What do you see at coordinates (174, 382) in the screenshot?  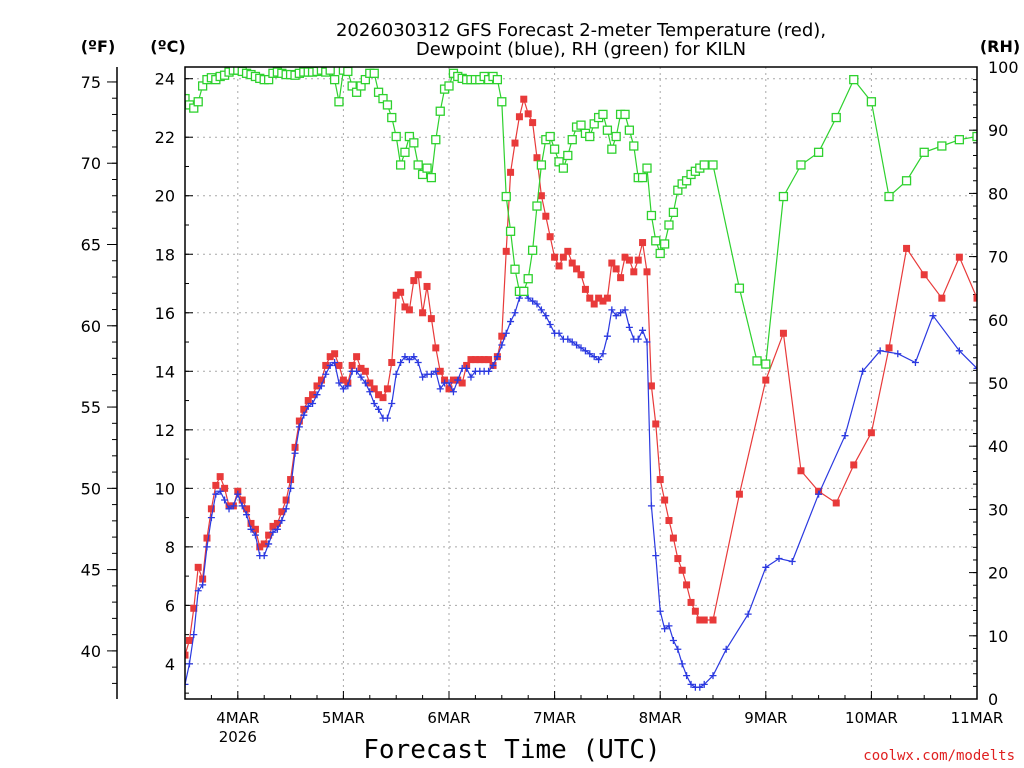 I see `celsius-axis-ticks: 4 6 8 10 12 14 16 18 20 22 24` at bounding box center [174, 382].